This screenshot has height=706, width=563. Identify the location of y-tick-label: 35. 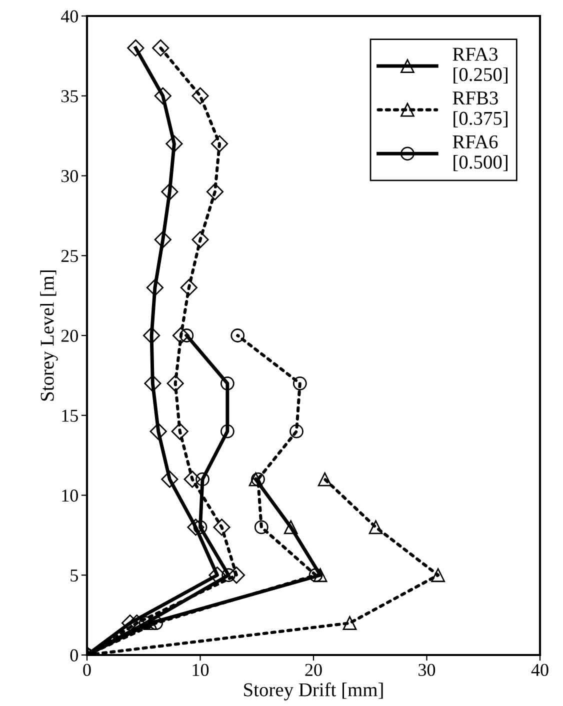
(69, 96).